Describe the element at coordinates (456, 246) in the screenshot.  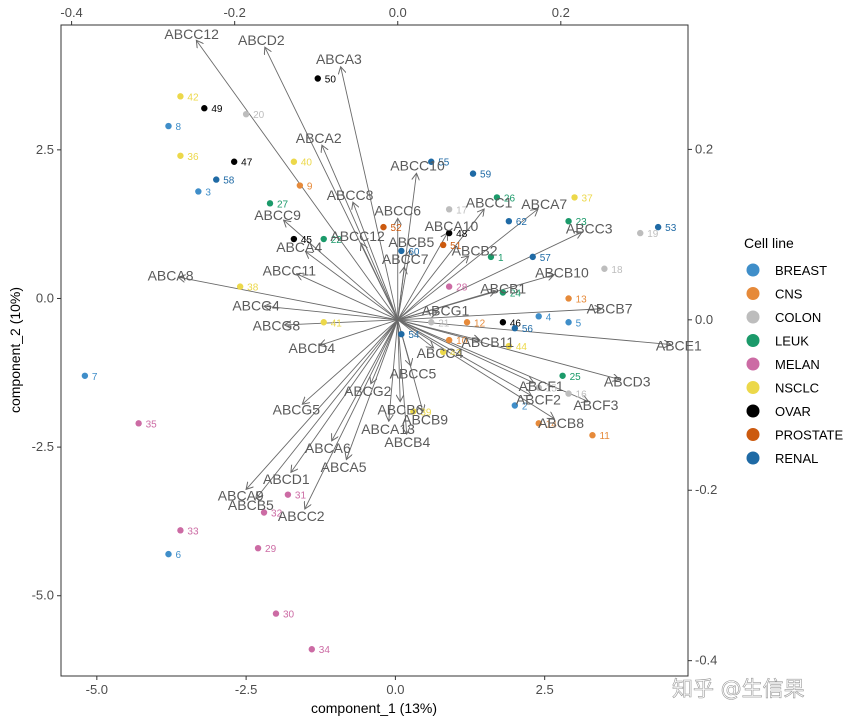
I see `point-label: 51` at that location.